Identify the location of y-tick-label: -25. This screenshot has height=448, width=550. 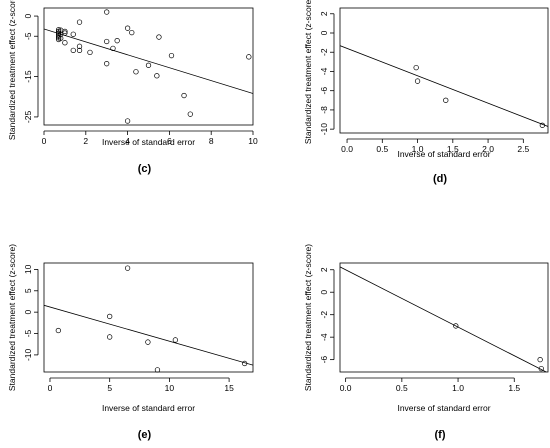
(28, 117).